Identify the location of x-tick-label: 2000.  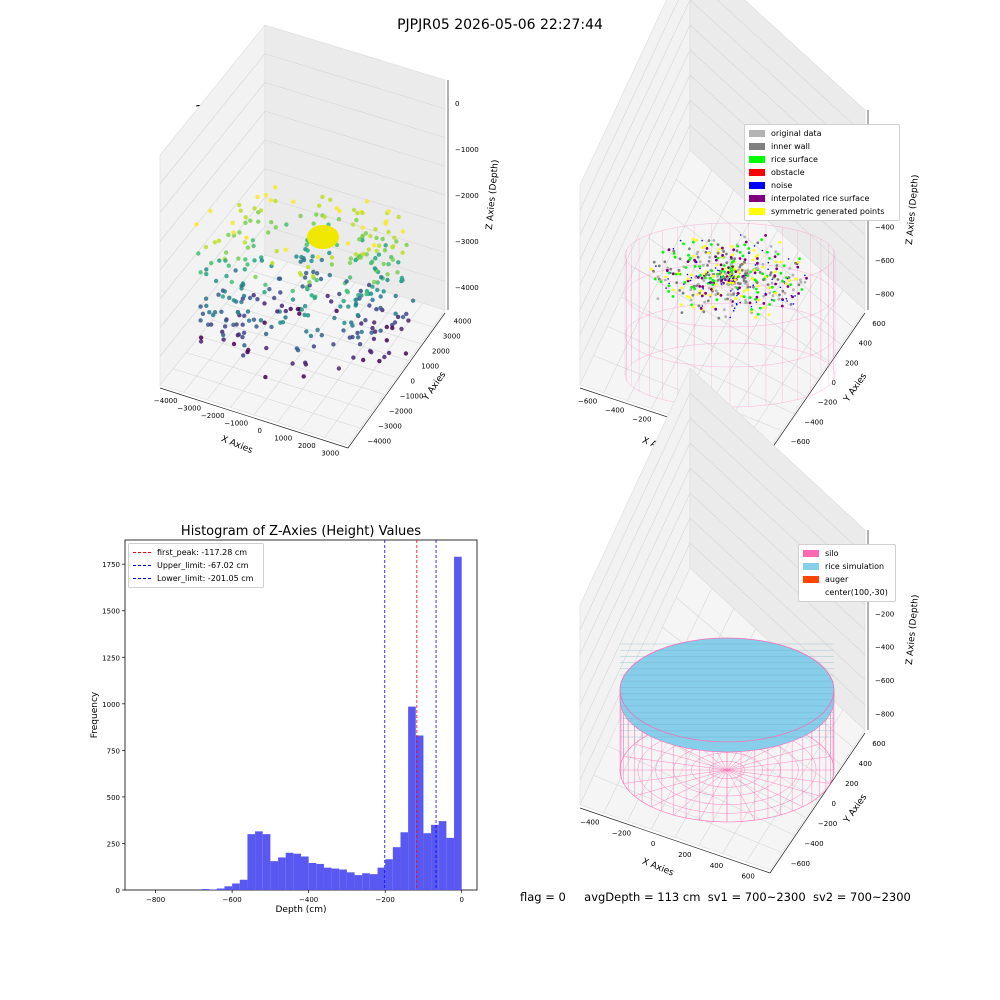
(307, 446).